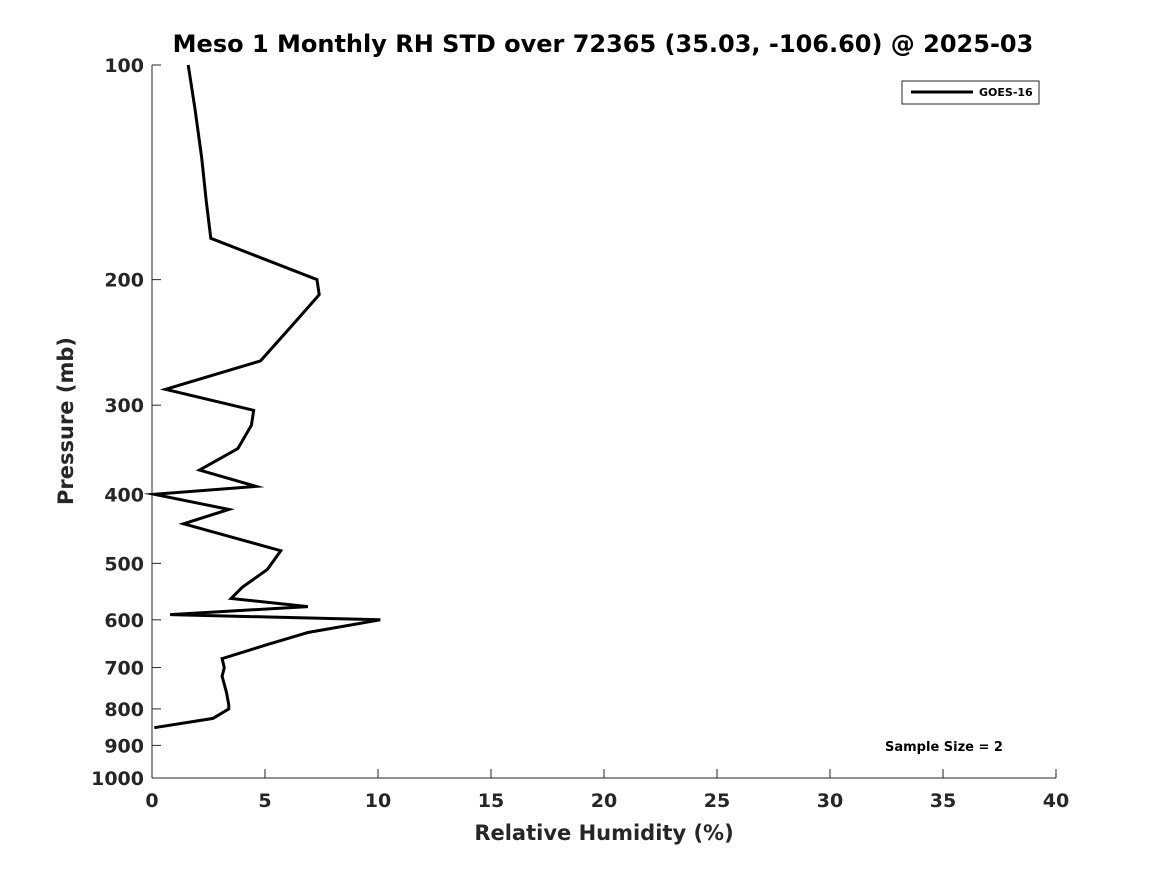 The image size is (1167, 875). I want to click on y-tick-label: 400, so click(124, 495).